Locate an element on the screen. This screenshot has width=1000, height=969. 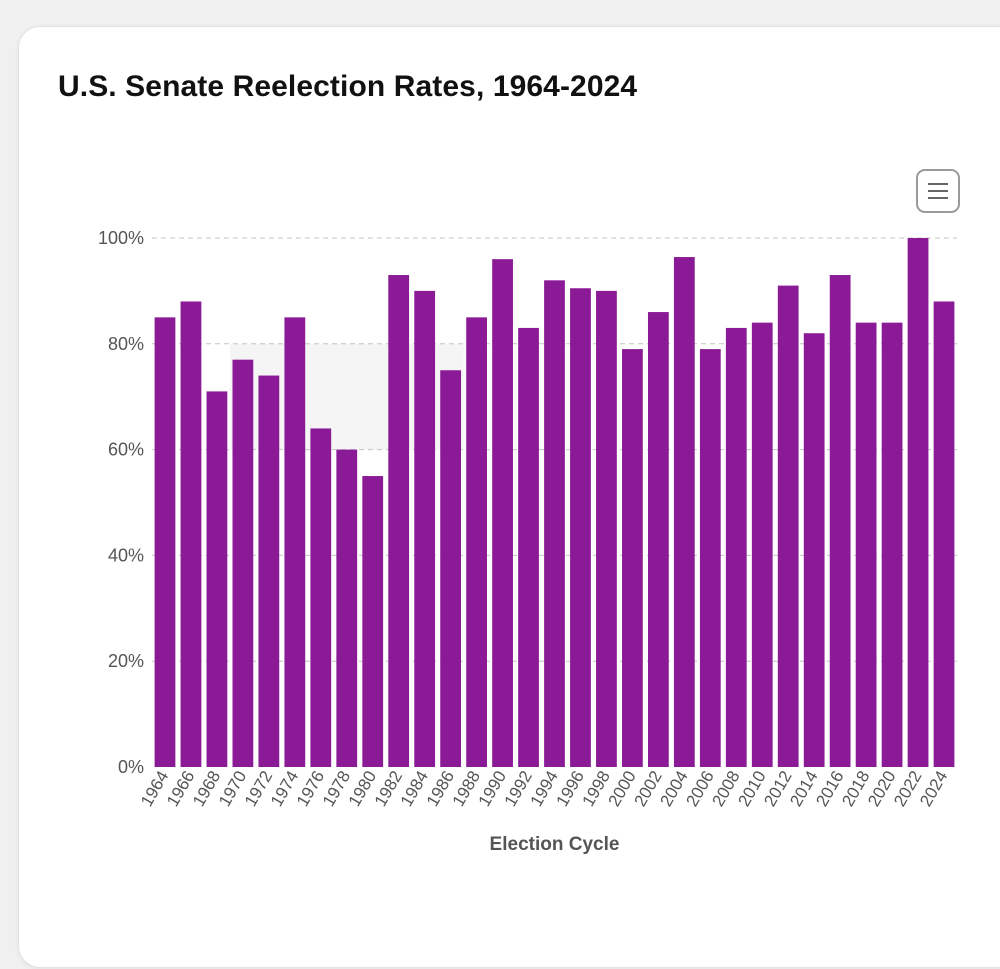
x-axis-title: Election Cycle is located at coordinates (555, 844).